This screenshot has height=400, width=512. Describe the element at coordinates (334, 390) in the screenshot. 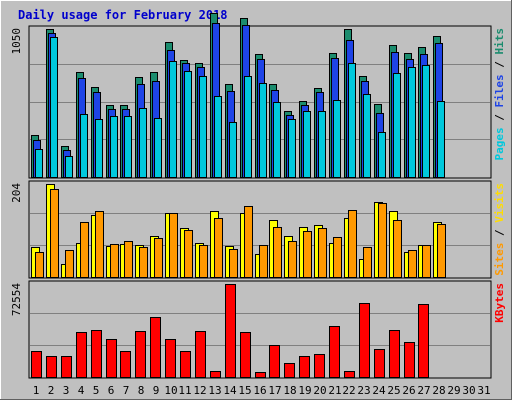

I see `x-tick-label-day-21: 21` at that location.